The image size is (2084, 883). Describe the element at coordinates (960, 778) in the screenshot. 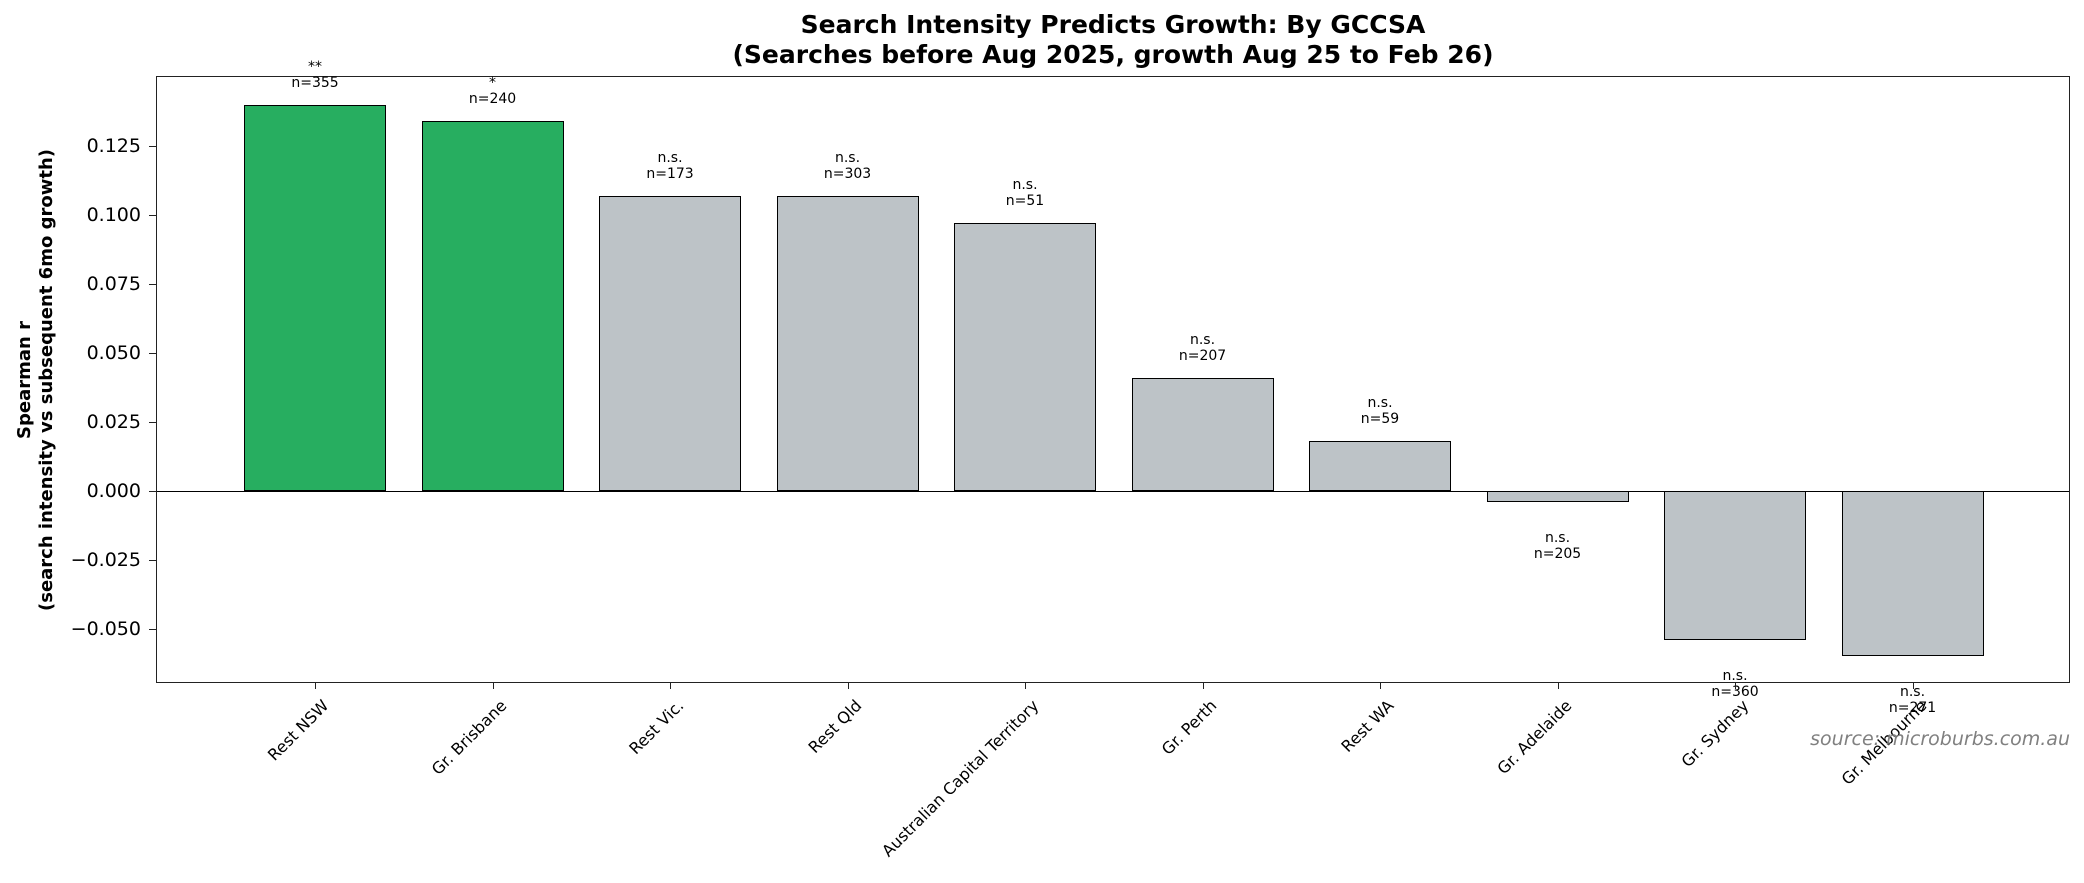

I see `x-tick-label: Australian Capital Territory` at that location.